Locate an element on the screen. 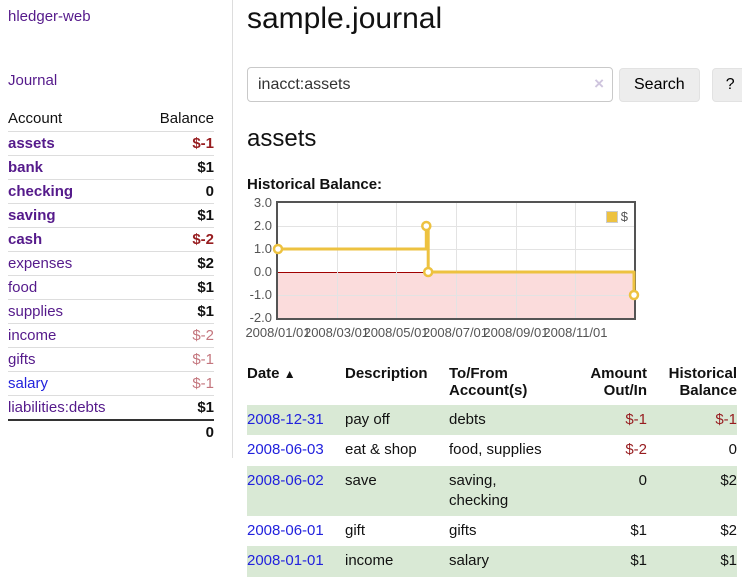 The width and height of the screenshot is (742, 582). transaction-balance: $2 is located at coordinates (728, 480).